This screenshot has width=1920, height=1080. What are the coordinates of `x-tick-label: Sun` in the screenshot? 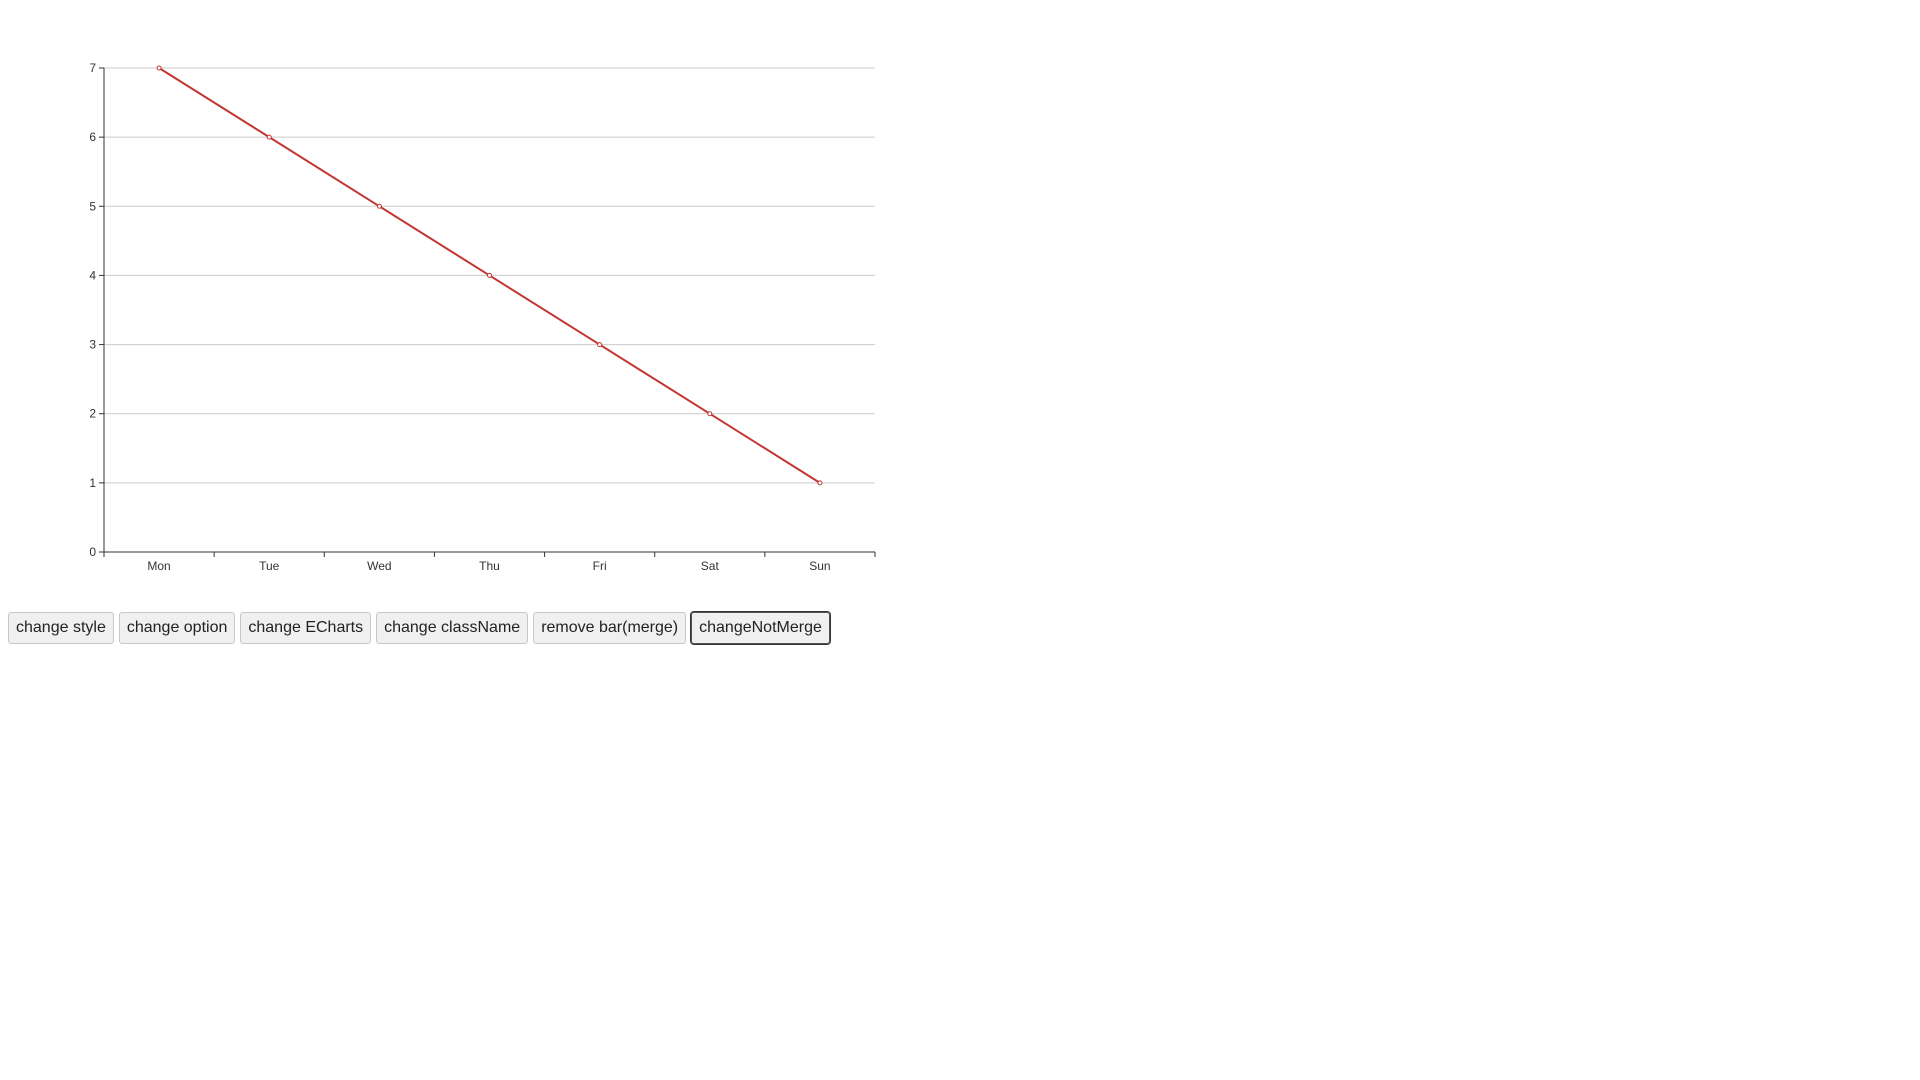 It's located at (819, 566).